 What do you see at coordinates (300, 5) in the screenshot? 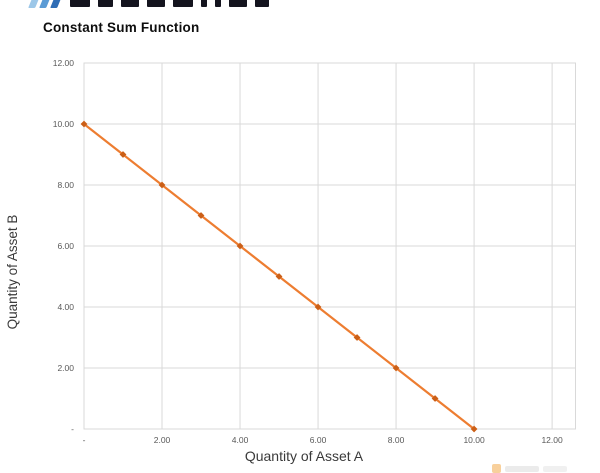
I see `brand-logo-cropped` at bounding box center [300, 5].